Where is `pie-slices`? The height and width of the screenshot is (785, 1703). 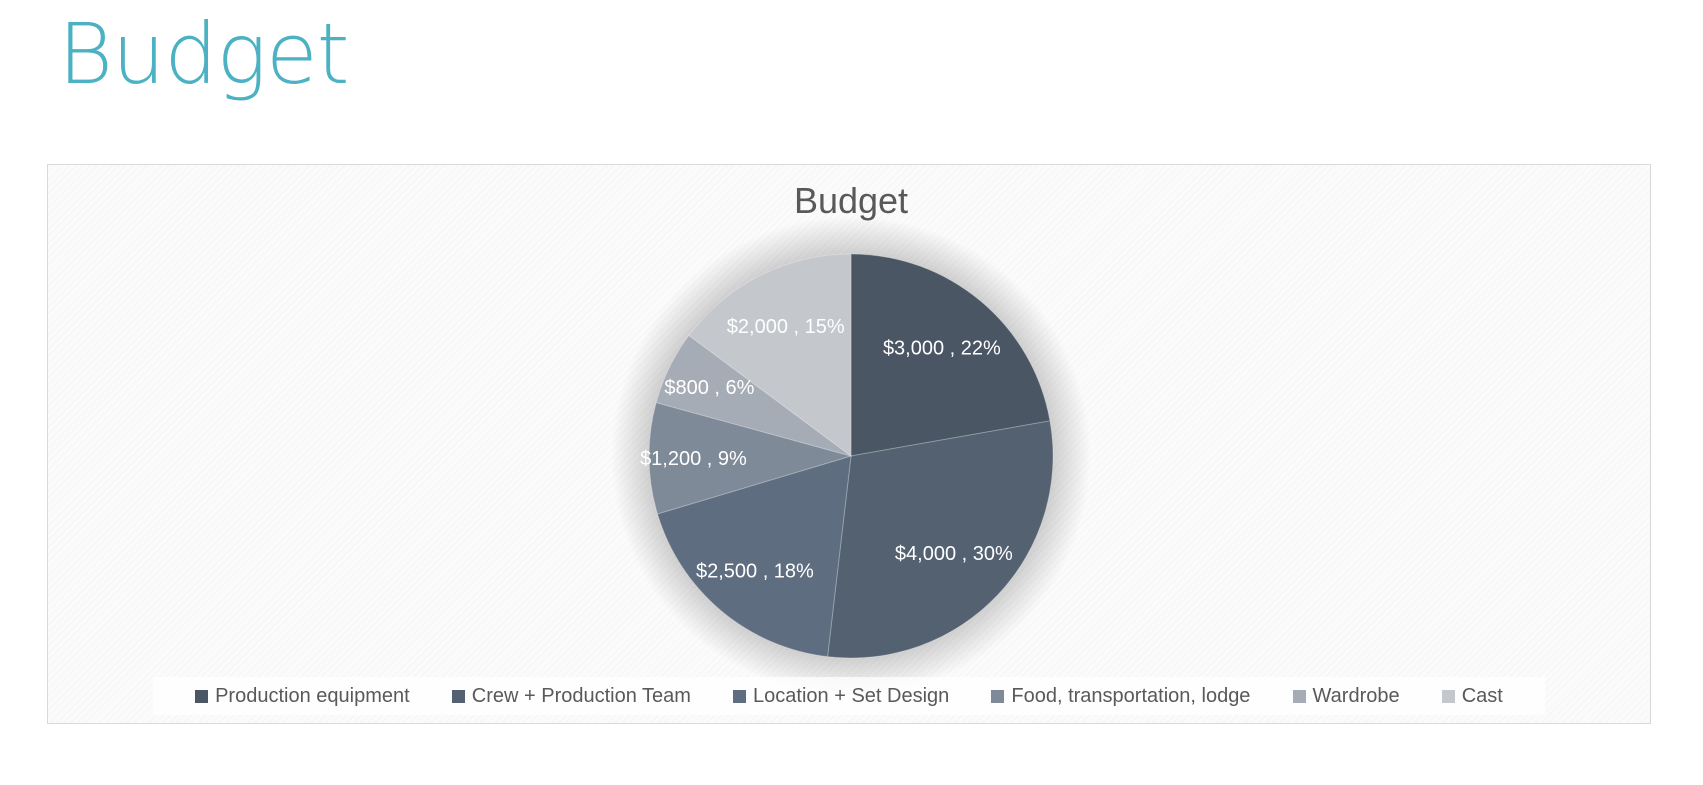
pie-slices is located at coordinates (851, 456).